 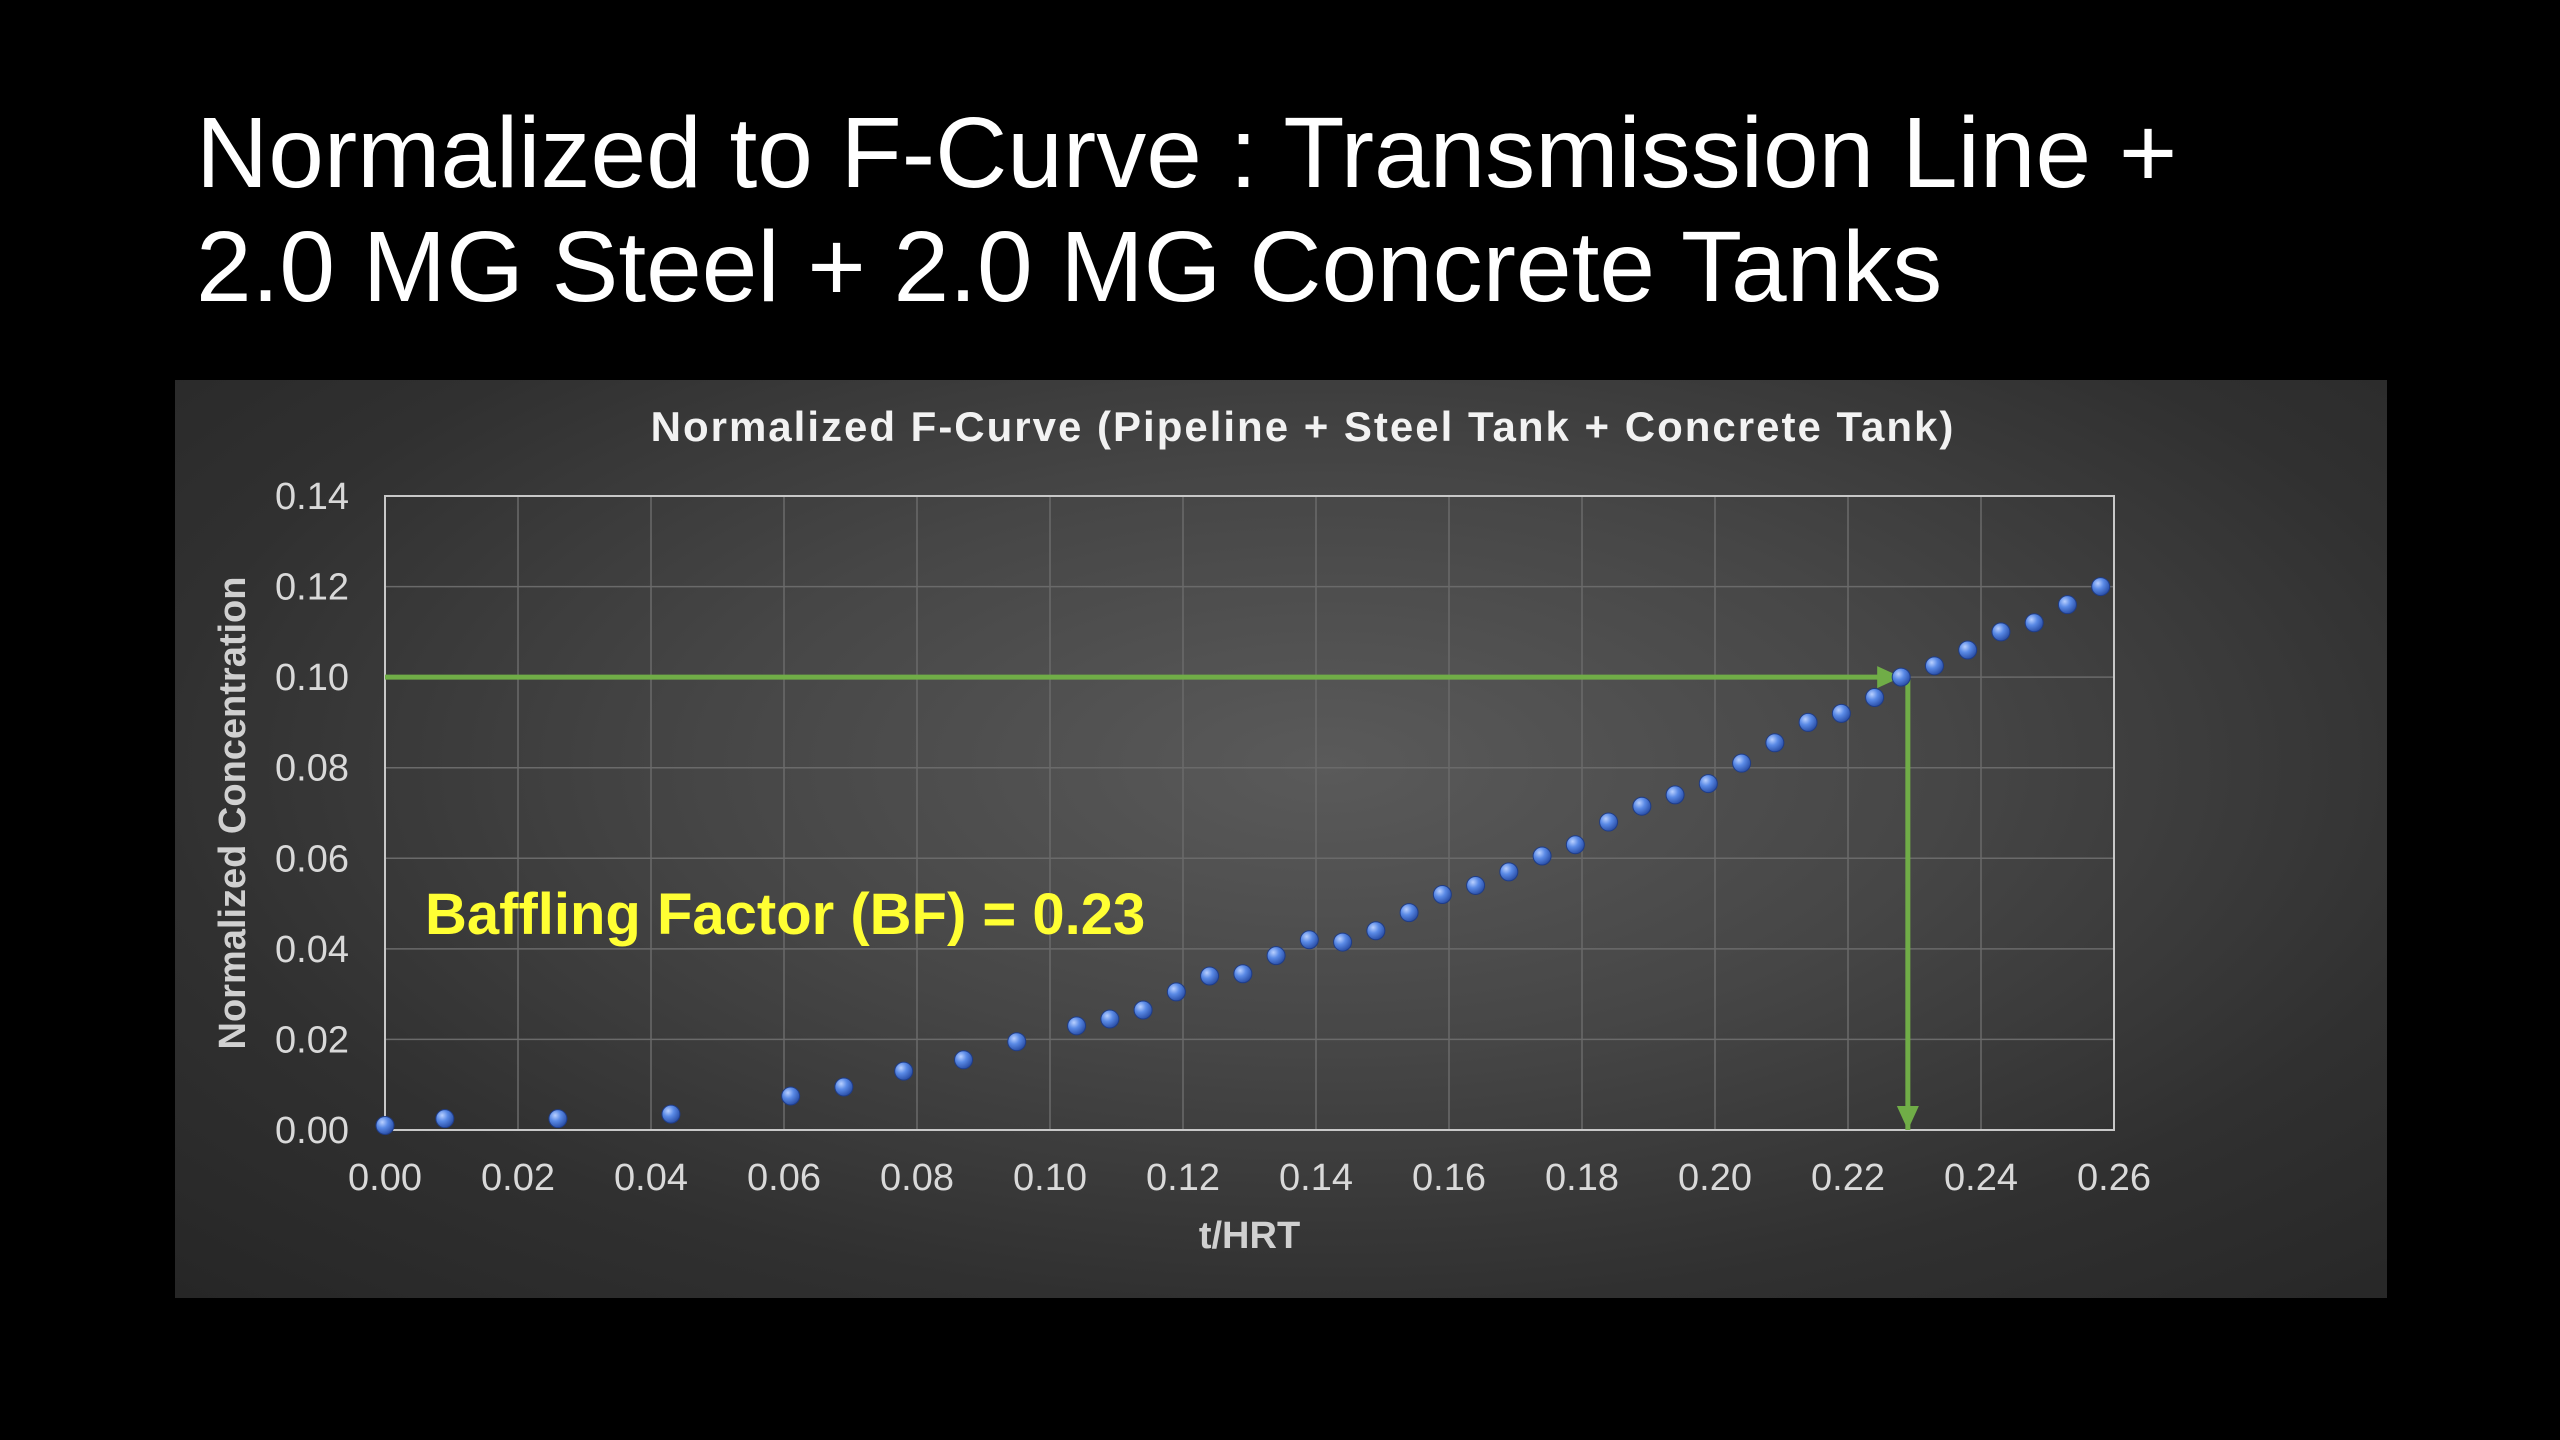 I want to click on y-tick-label: 0.02, so click(x=312, y=1040).